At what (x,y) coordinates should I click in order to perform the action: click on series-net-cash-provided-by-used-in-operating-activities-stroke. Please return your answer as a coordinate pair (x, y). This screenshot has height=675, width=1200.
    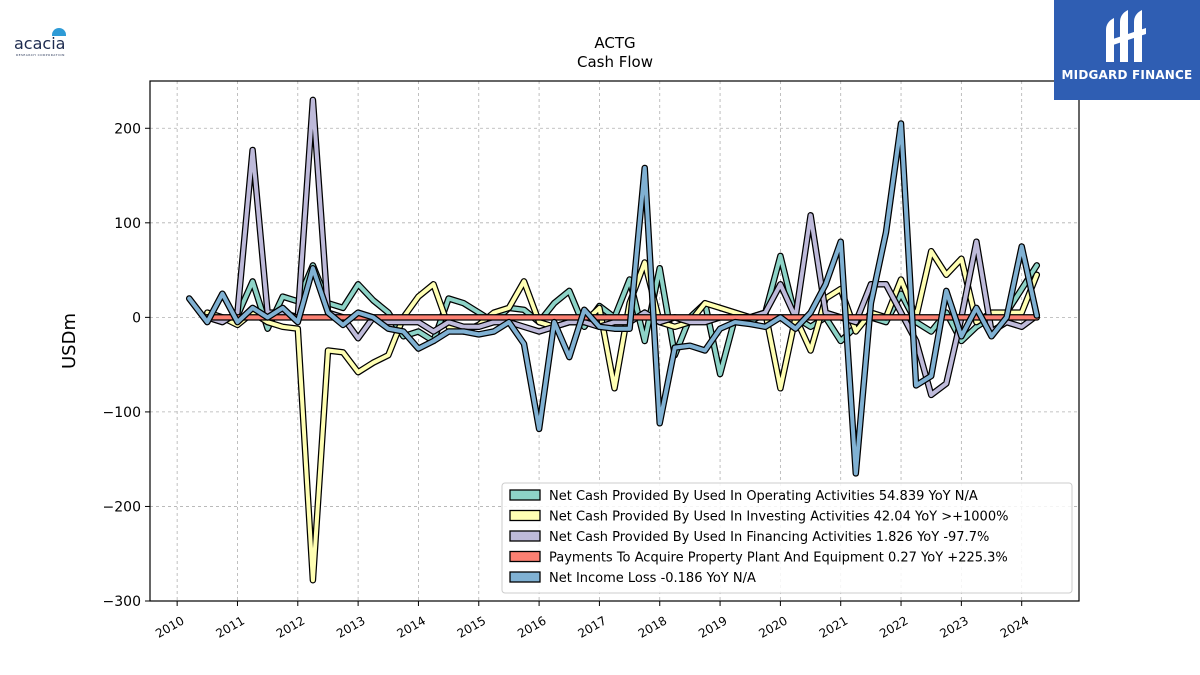
    Looking at the image, I should click on (637, 315).